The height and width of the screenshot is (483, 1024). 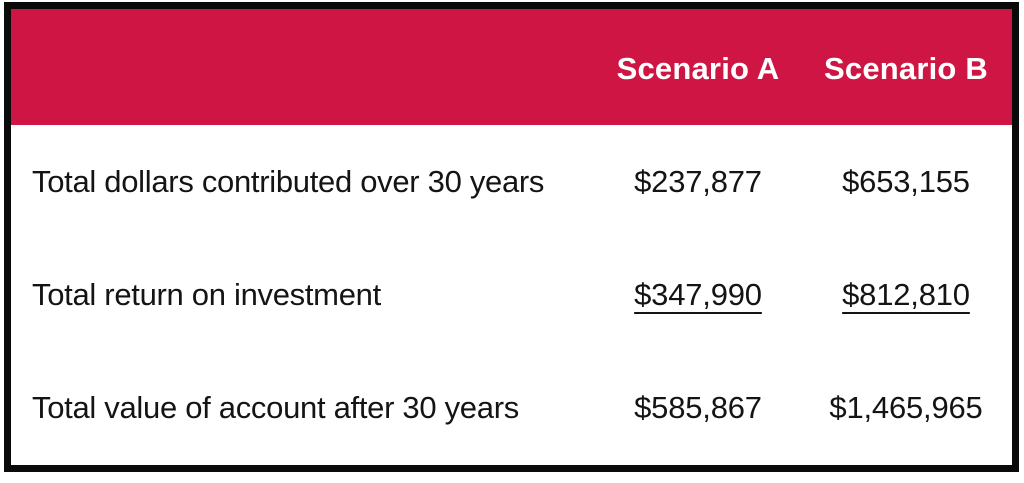 I want to click on cell-scenario-a: $237,877, so click(x=698, y=181).